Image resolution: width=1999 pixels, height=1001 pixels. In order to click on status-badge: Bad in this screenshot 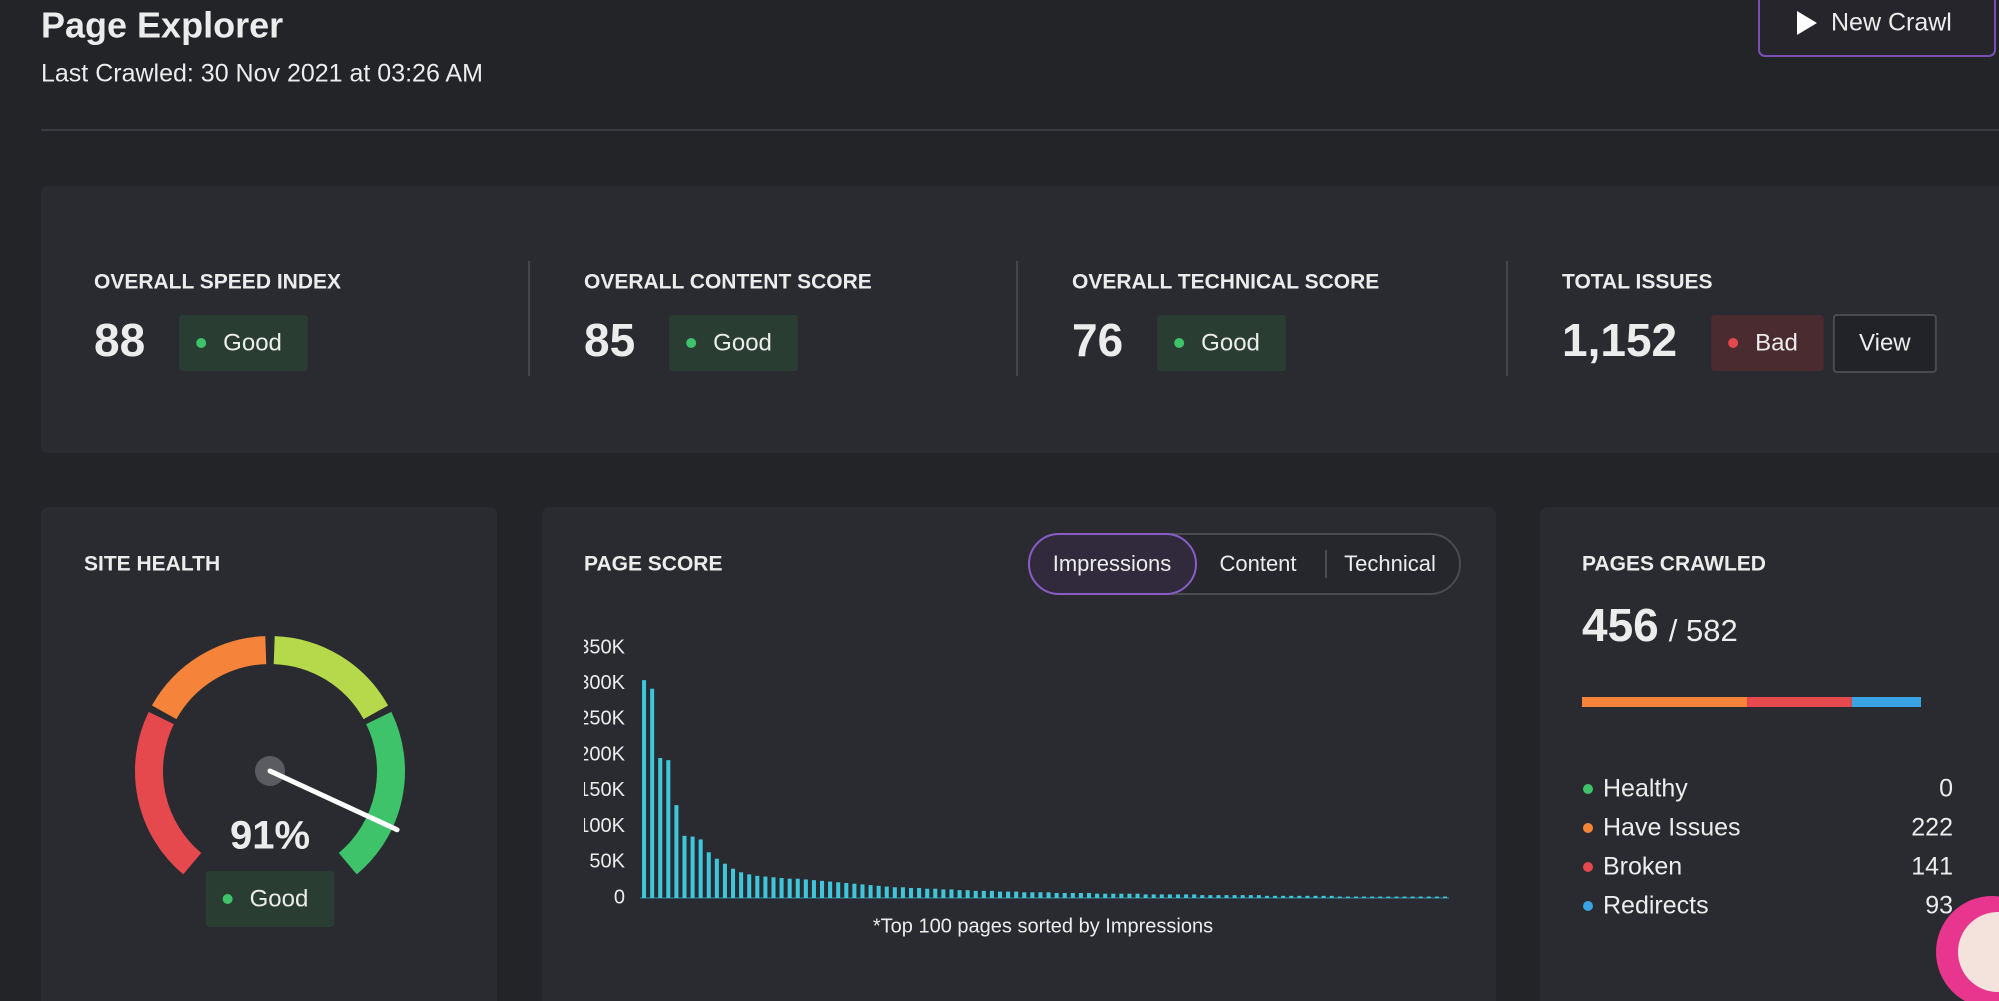, I will do `click(1767, 343)`.